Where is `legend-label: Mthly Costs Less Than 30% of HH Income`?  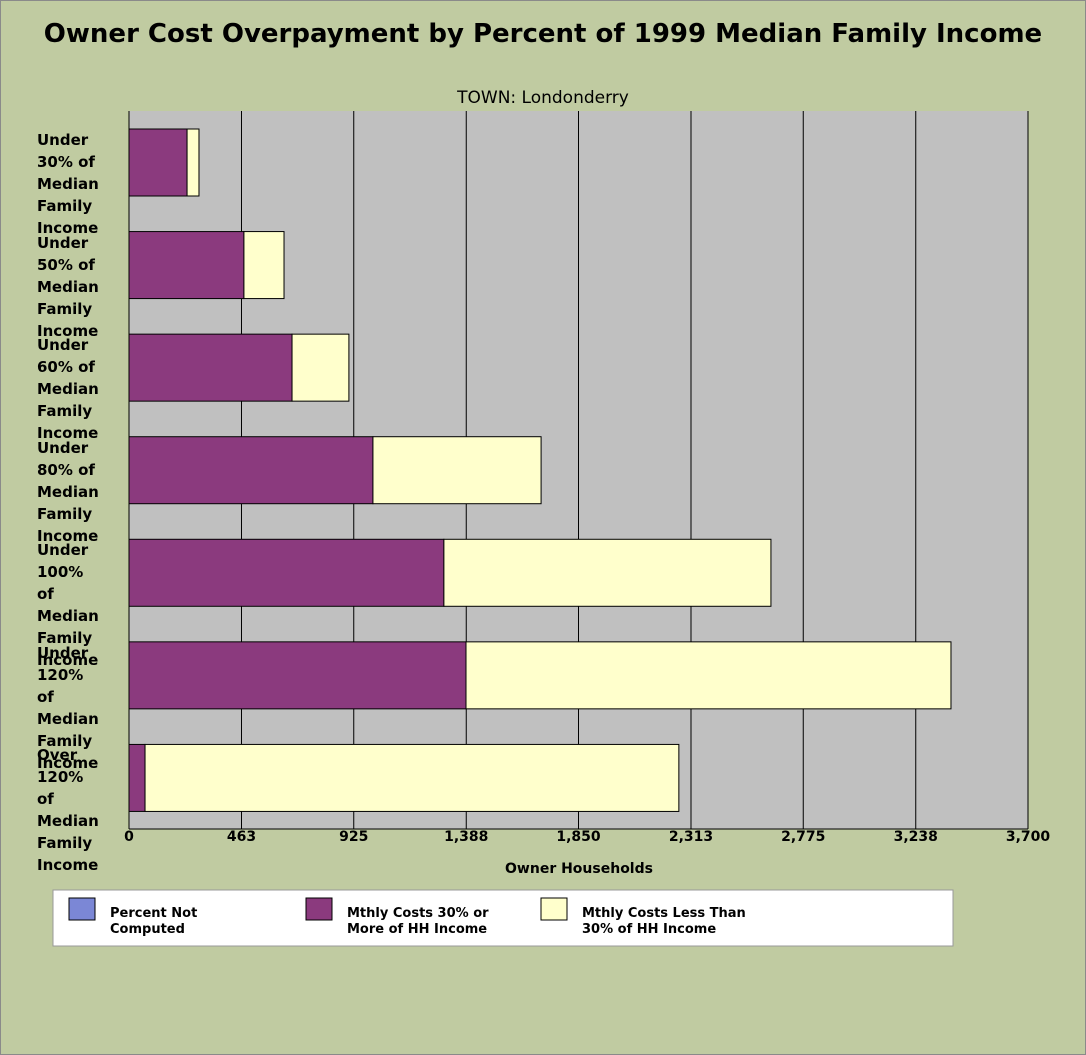
legend-label: Mthly Costs Less Than 30% of HH Income is located at coordinates (664, 921).